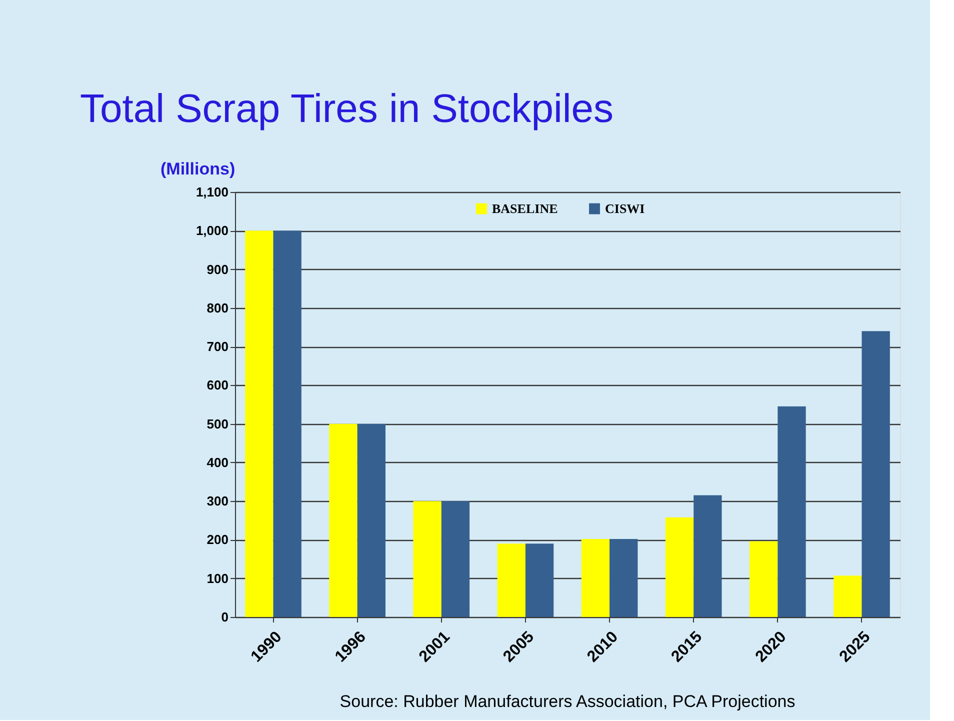 This screenshot has width=954, height=721. Describe the element at coordinates (217, 346) in the screenshot. I see `y-tick-label: 700` at that location.